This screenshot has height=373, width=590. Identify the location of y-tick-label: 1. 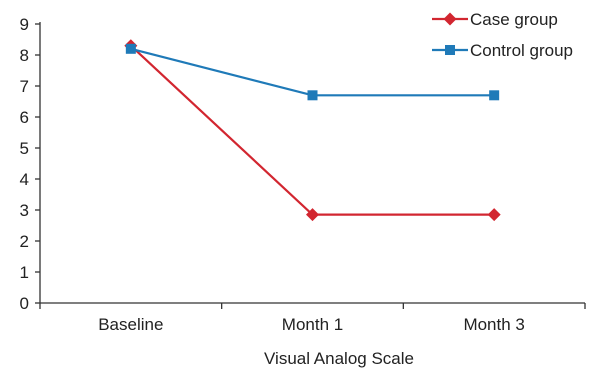
(24, 272).